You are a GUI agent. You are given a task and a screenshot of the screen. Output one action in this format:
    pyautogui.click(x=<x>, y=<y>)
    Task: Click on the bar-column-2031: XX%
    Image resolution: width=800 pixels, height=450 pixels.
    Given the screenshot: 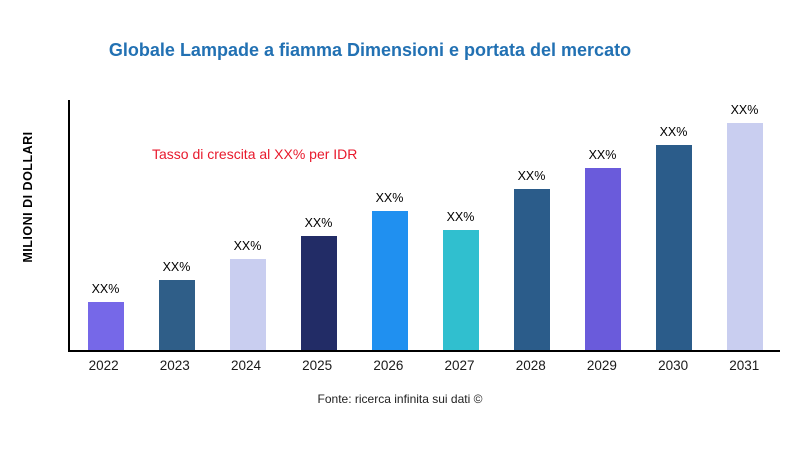 What is the action you would take?
    pyautogui.click(x=744, y=225)
    